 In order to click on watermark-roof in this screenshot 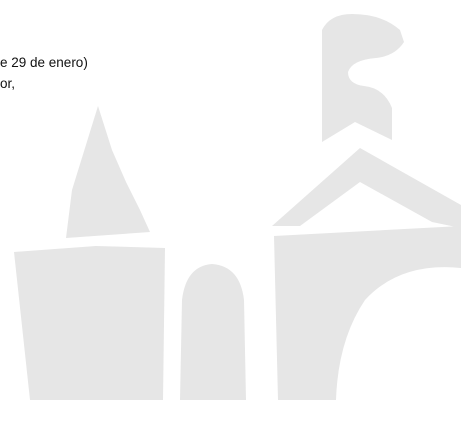, I will do `click(366, 188)`.